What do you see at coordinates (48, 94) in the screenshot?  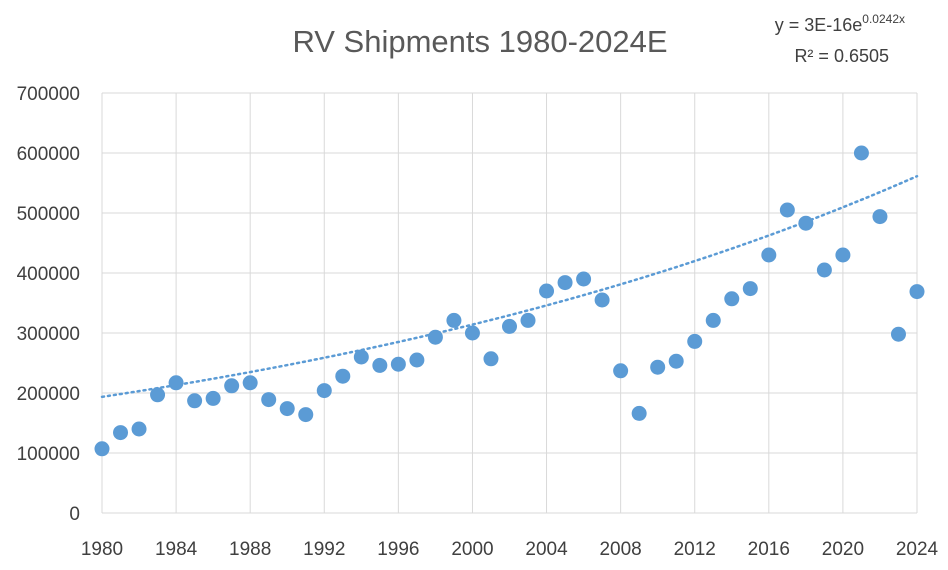 I see `y-tick-label: 700000` at bounding box center [48, 94].